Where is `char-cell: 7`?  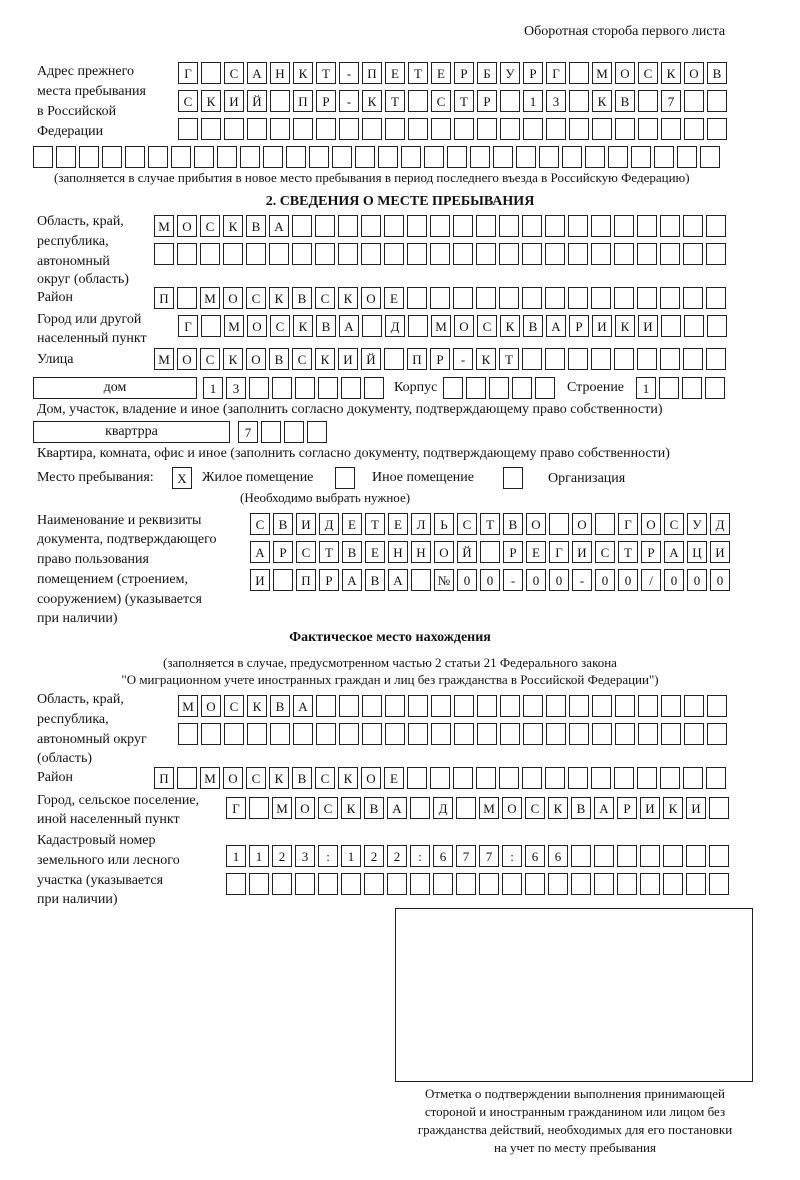
char-cell: 7 is located at coordinates (248, 432).